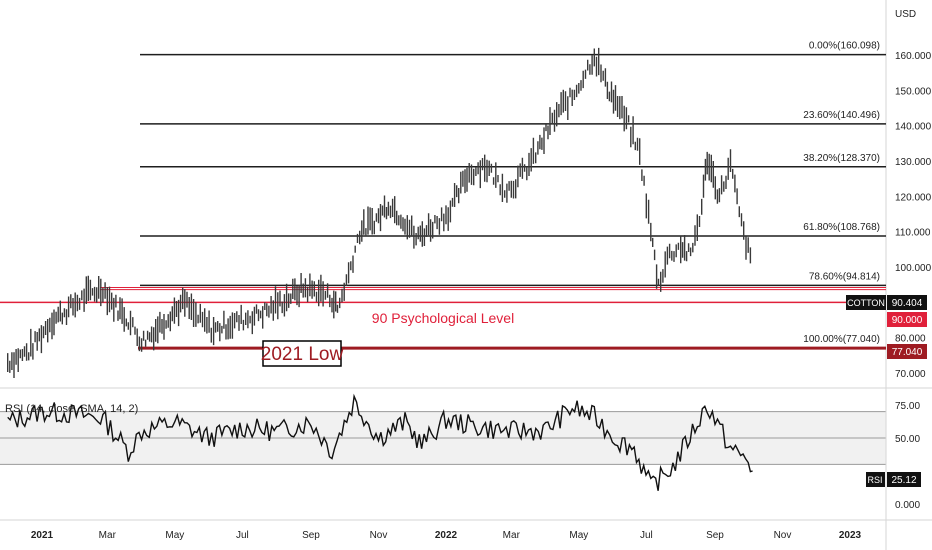  I want to click on rsi-label-badge: RSI, so click(875, 479).